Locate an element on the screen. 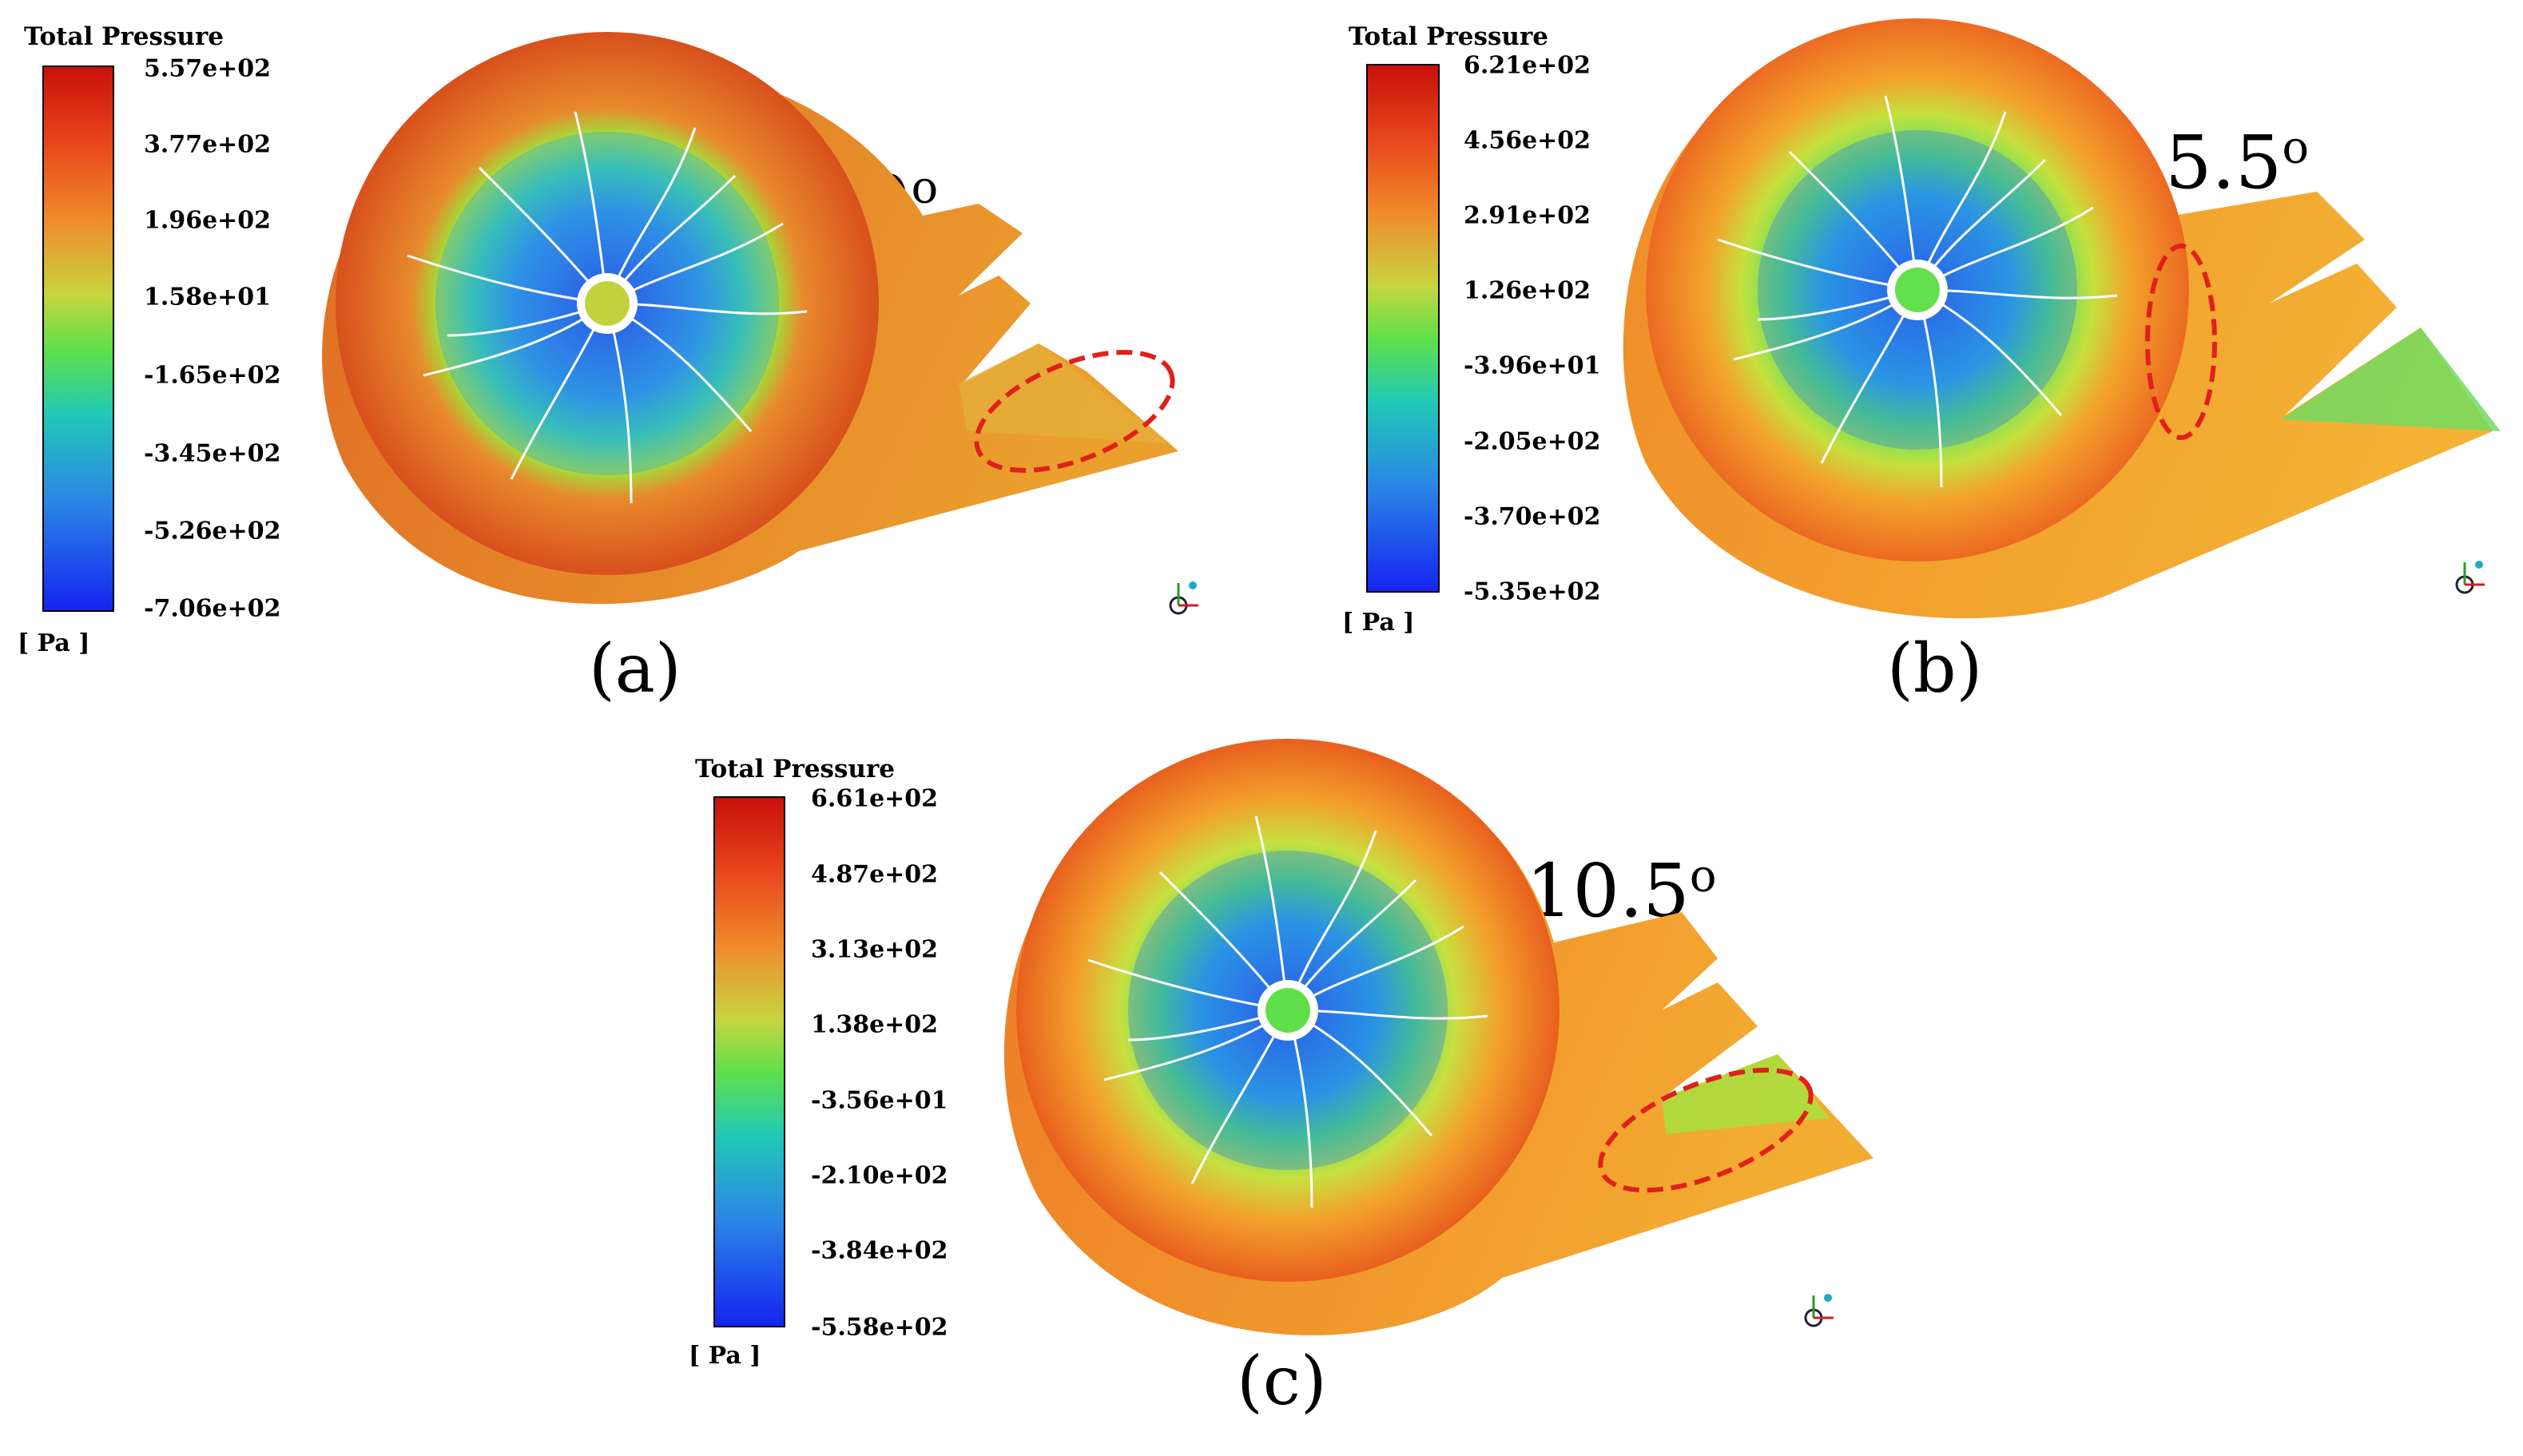  tick-label: -5.58e+02 is located at coordinates (879, 1327).